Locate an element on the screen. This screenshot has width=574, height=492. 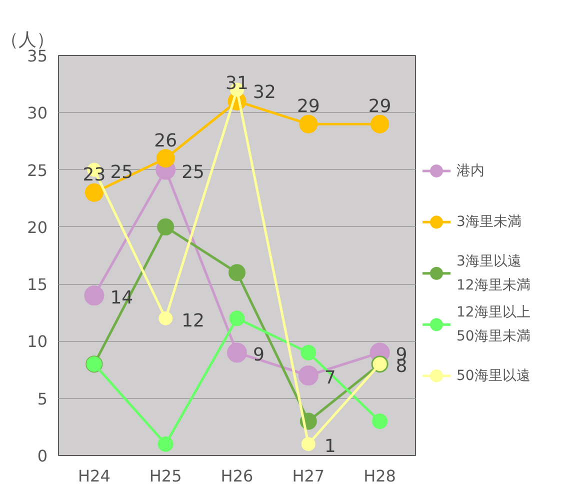
data-label: 23 is located at coordinates (94, 175).